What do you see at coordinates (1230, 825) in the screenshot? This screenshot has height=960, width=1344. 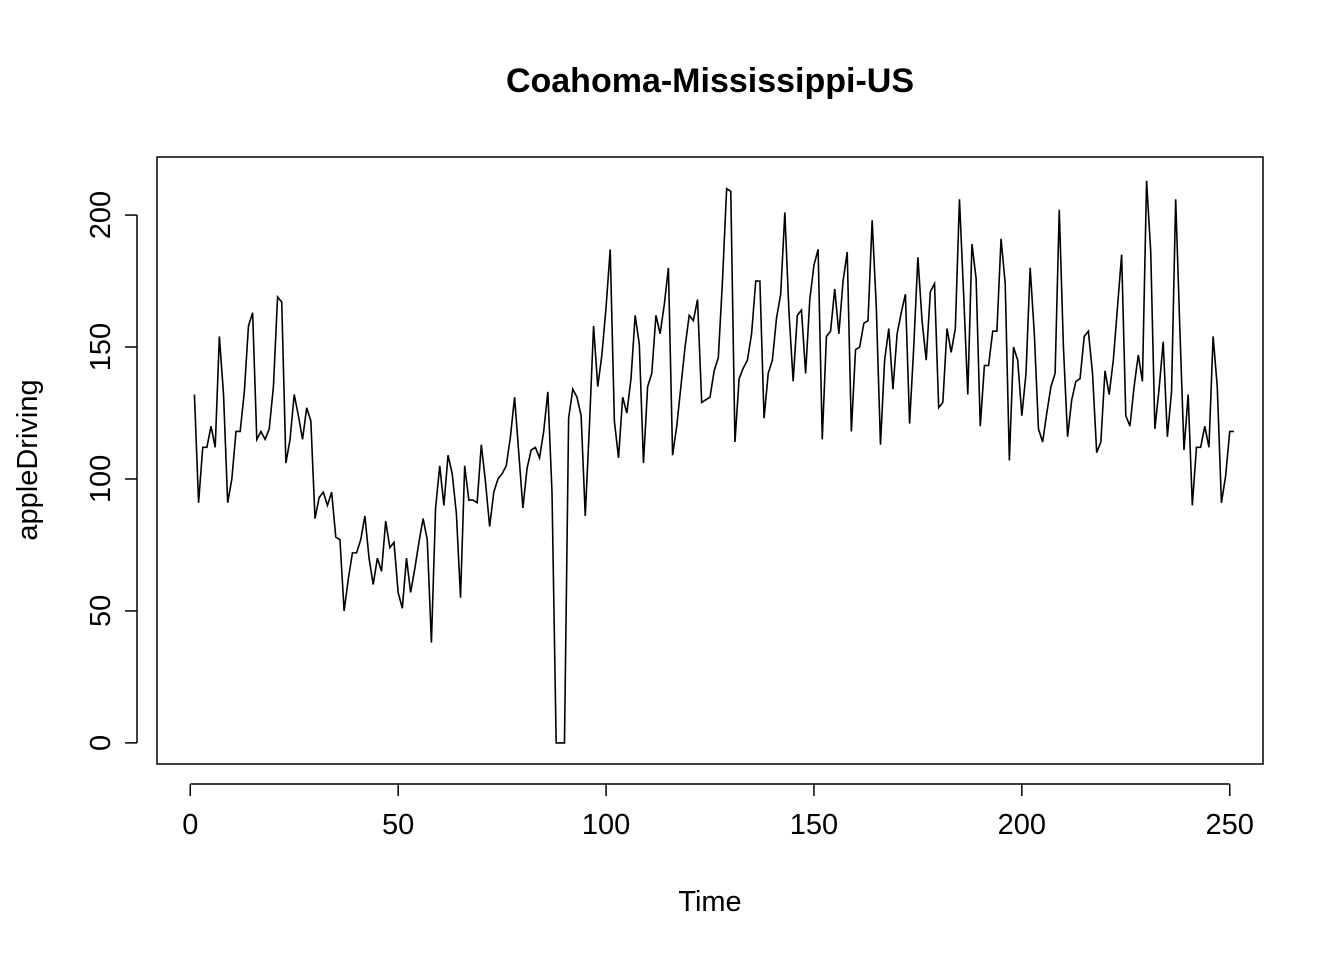 I see `x-tick-label: 250` at bounding box center [1230, 825].